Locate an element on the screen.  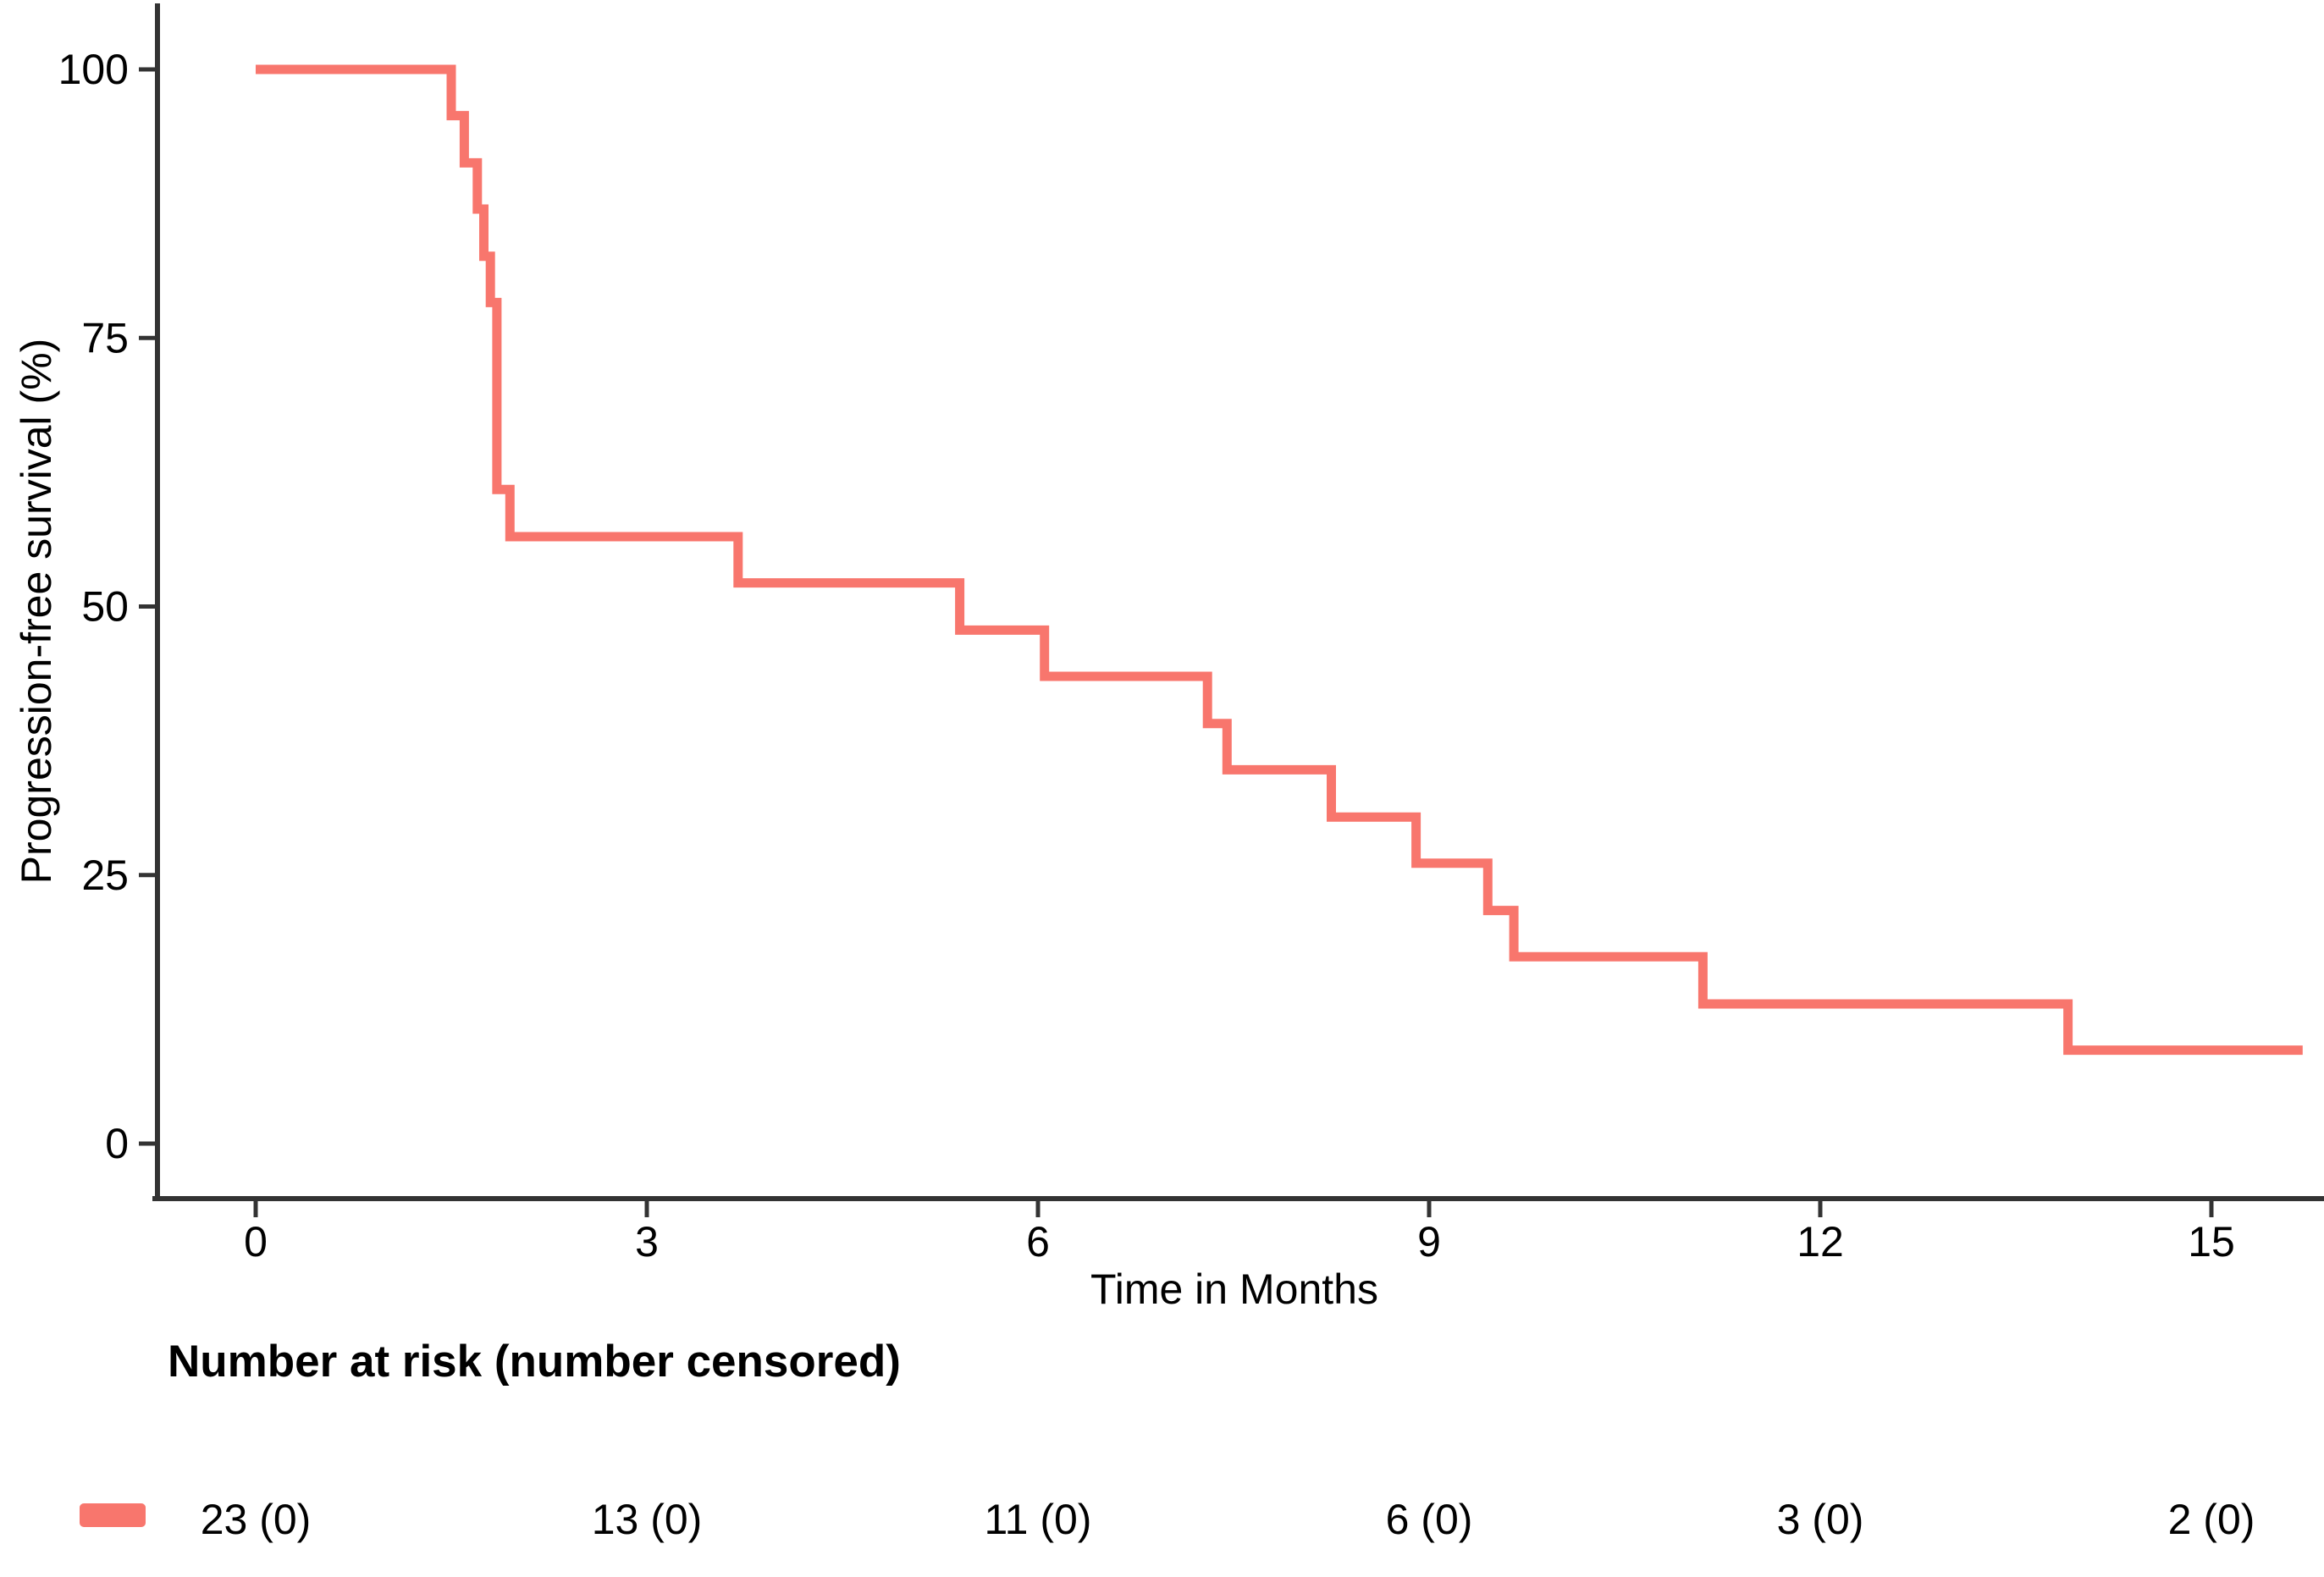
y-tick-label: 25 is located at coordinates (105, 875).